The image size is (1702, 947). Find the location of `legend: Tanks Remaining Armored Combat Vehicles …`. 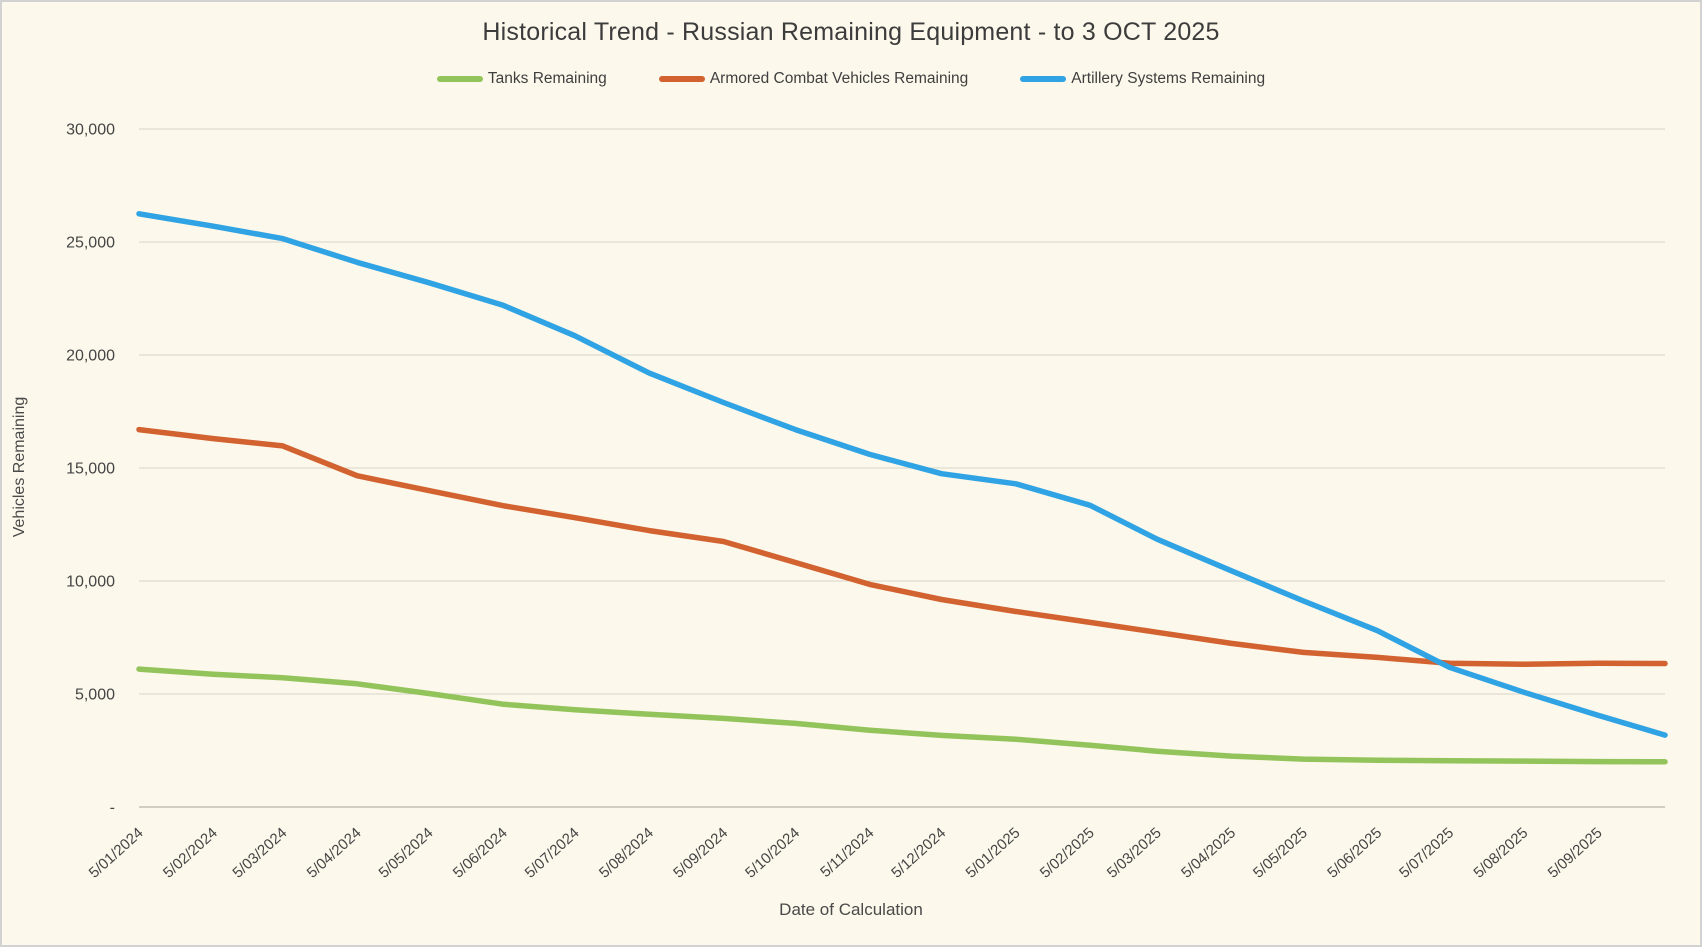

legend: Tanks Remaining Armored Combat Vehicles … is located at coordinates (851, 79).